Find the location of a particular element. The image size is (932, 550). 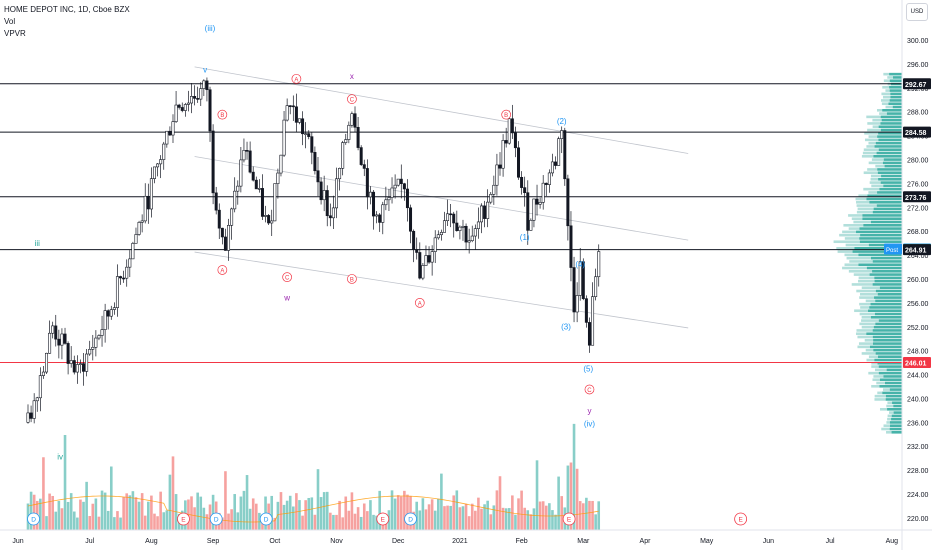

dividend-marker-label: D is located at coordinates (33, 520).